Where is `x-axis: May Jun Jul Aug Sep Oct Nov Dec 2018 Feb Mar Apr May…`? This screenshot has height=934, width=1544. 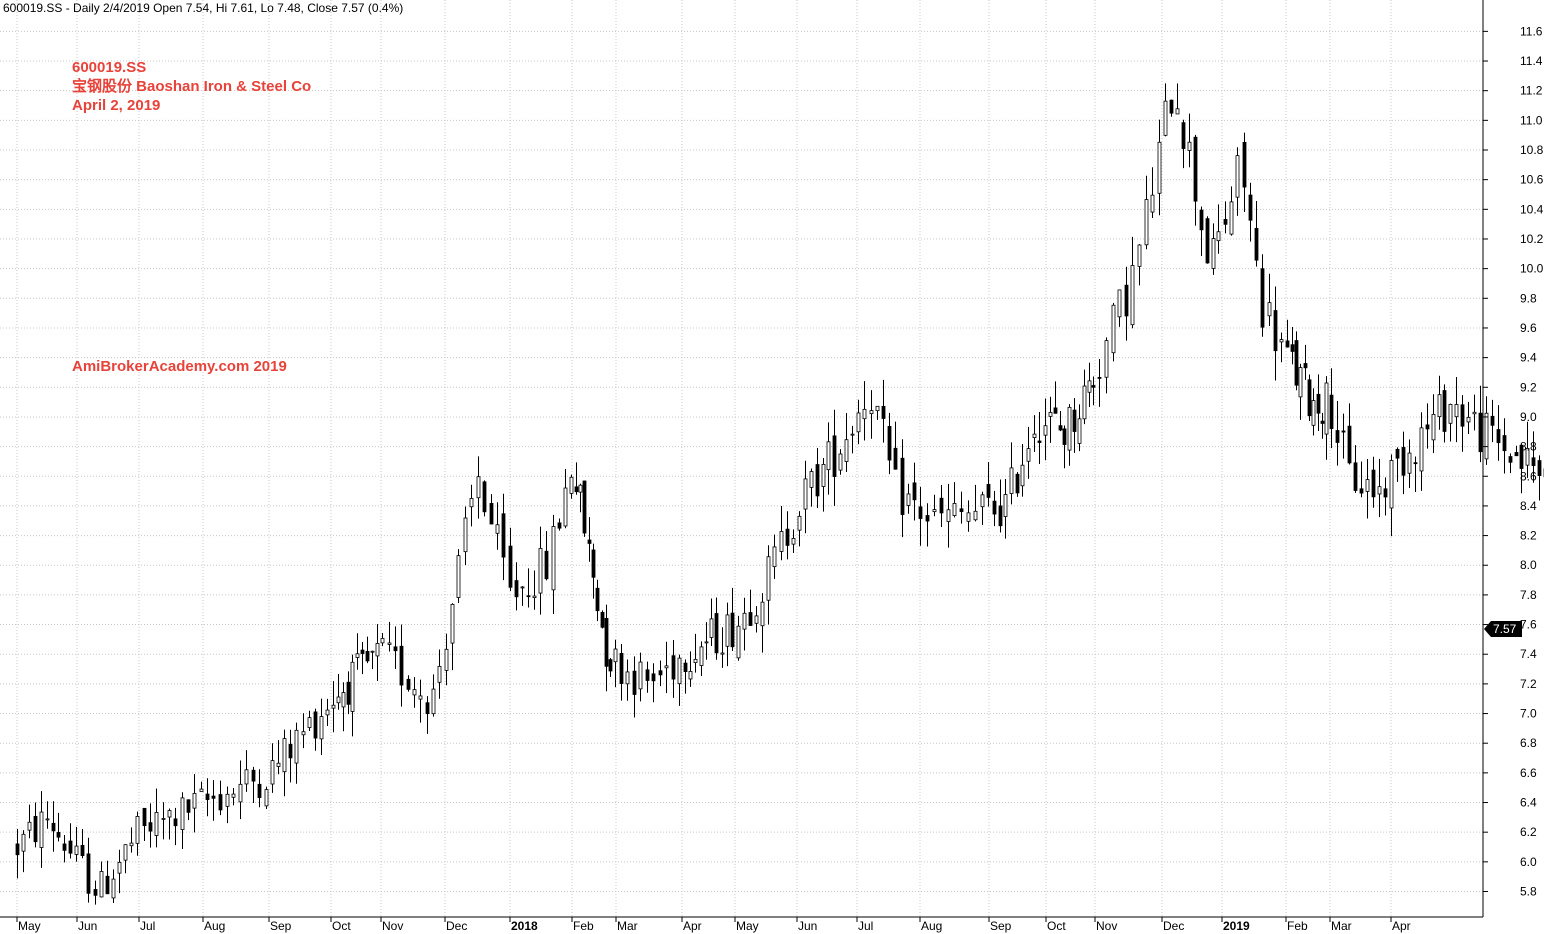 x-axis: May Jun Jul Aug Sep Oct Nov Dec 2018 Feb Mar Apr May… is located at coordinates (713, 925).